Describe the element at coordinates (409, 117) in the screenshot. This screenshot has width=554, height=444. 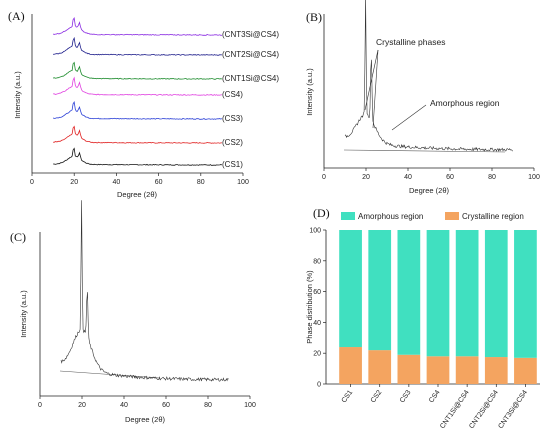
I see `panel-b-amorphous-pointer` at that location.